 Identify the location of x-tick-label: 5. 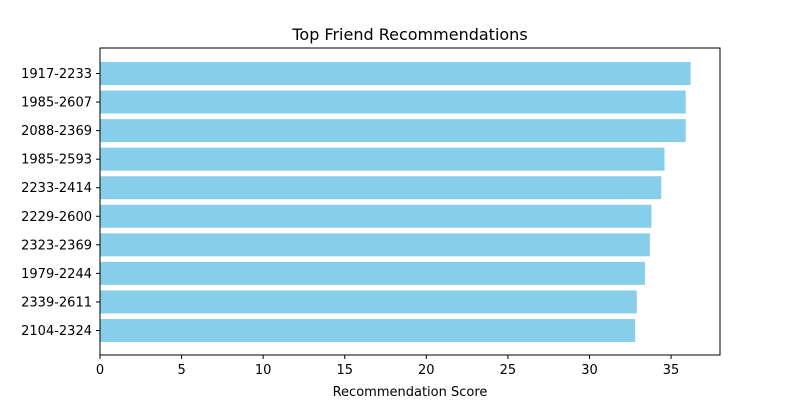
(181, 370).